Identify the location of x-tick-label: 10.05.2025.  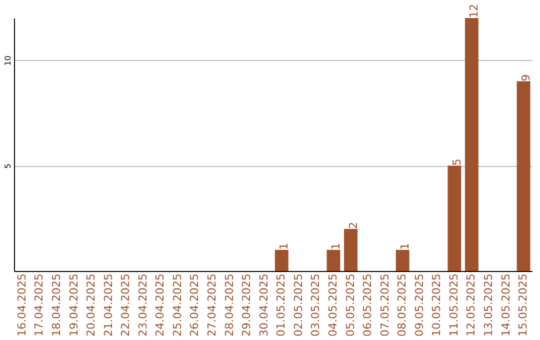
(437, 305).